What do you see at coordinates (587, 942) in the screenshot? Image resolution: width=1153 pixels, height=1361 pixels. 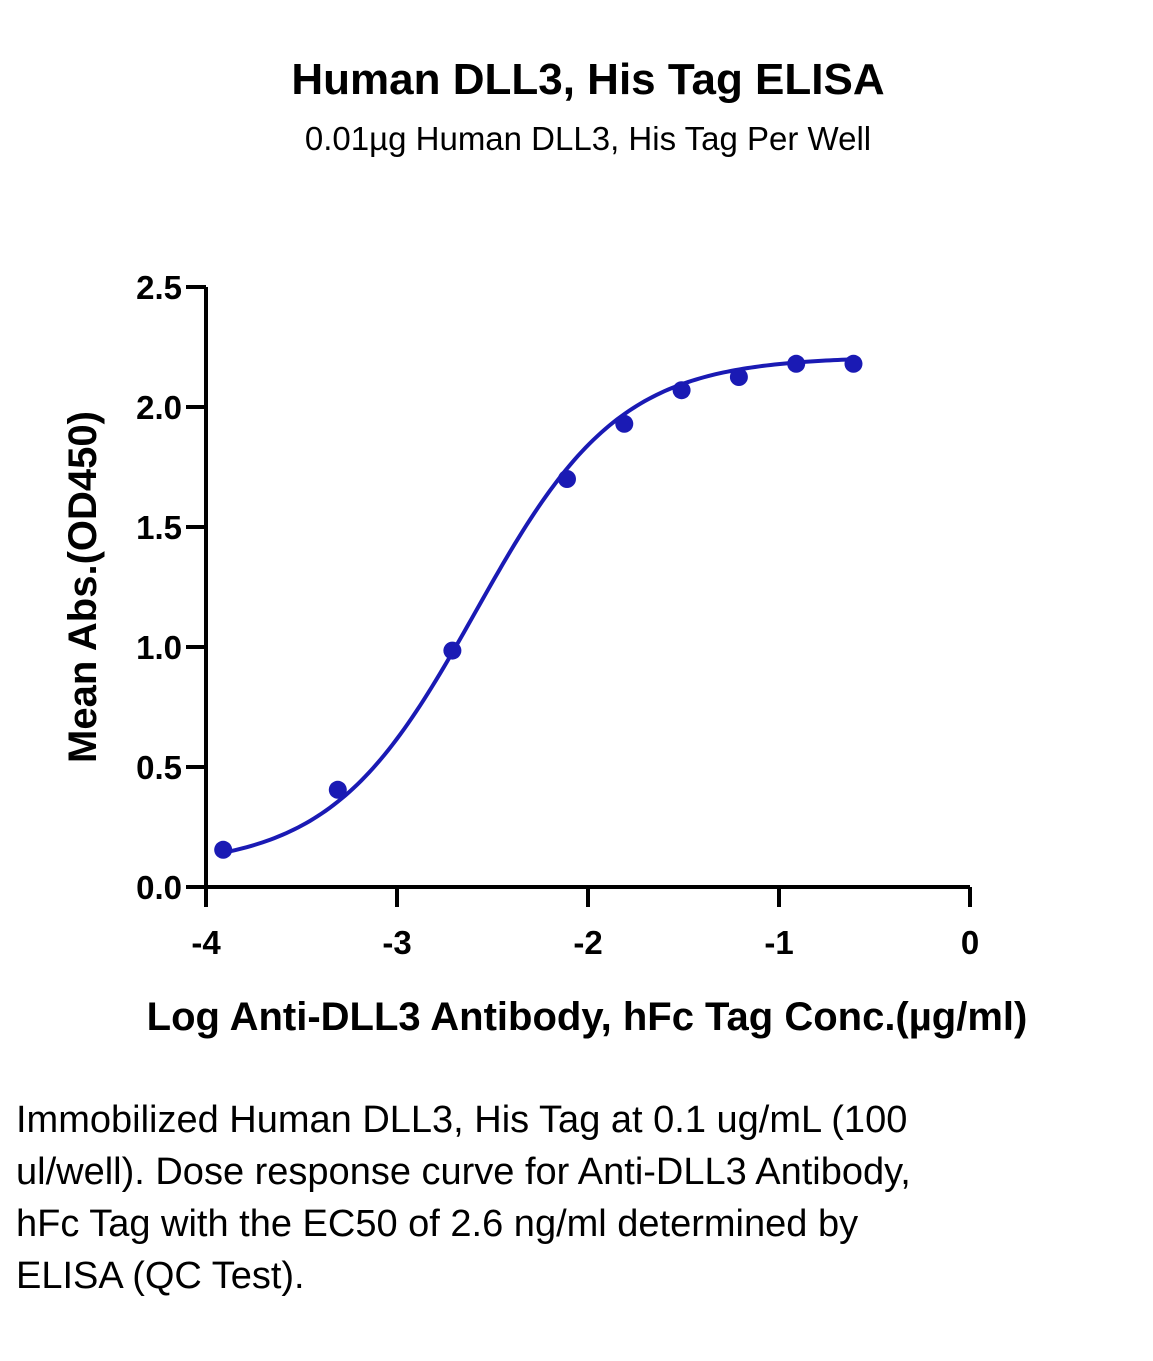 I see `x-tick-label: -2` at bounding box center [587, 942].